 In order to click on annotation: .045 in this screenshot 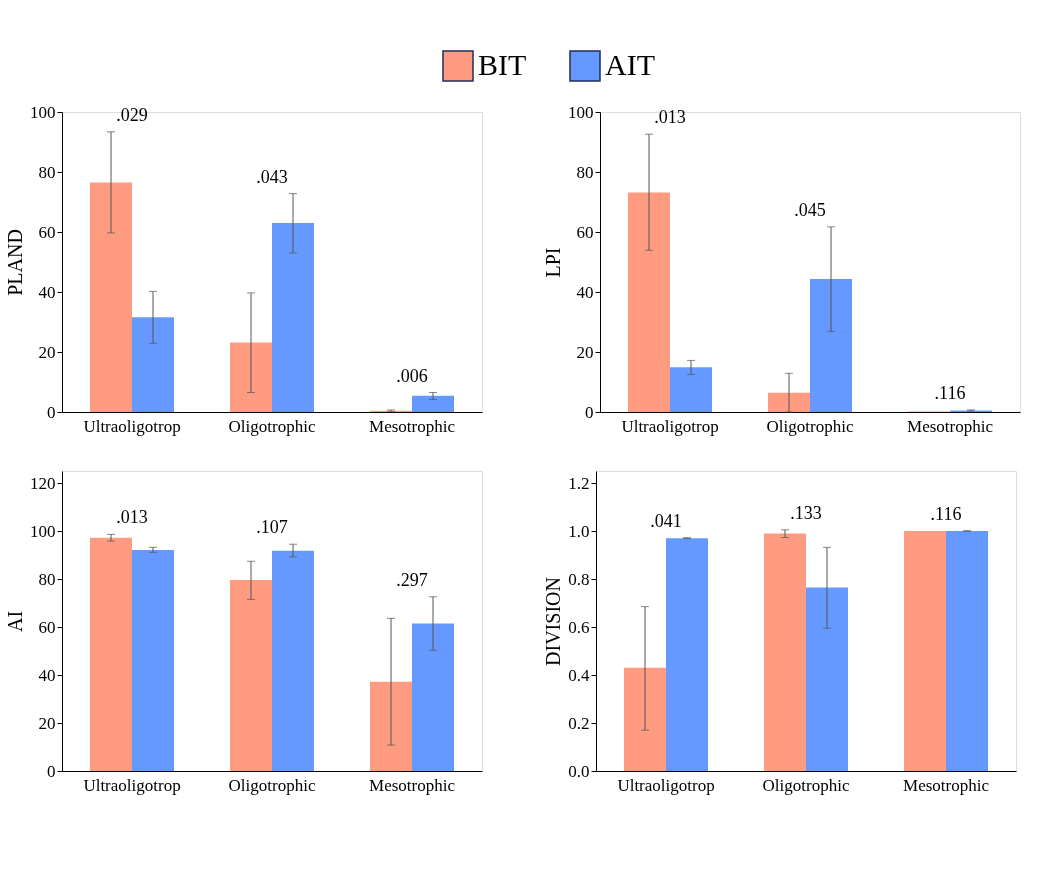, I will do `click(810, 209)`.